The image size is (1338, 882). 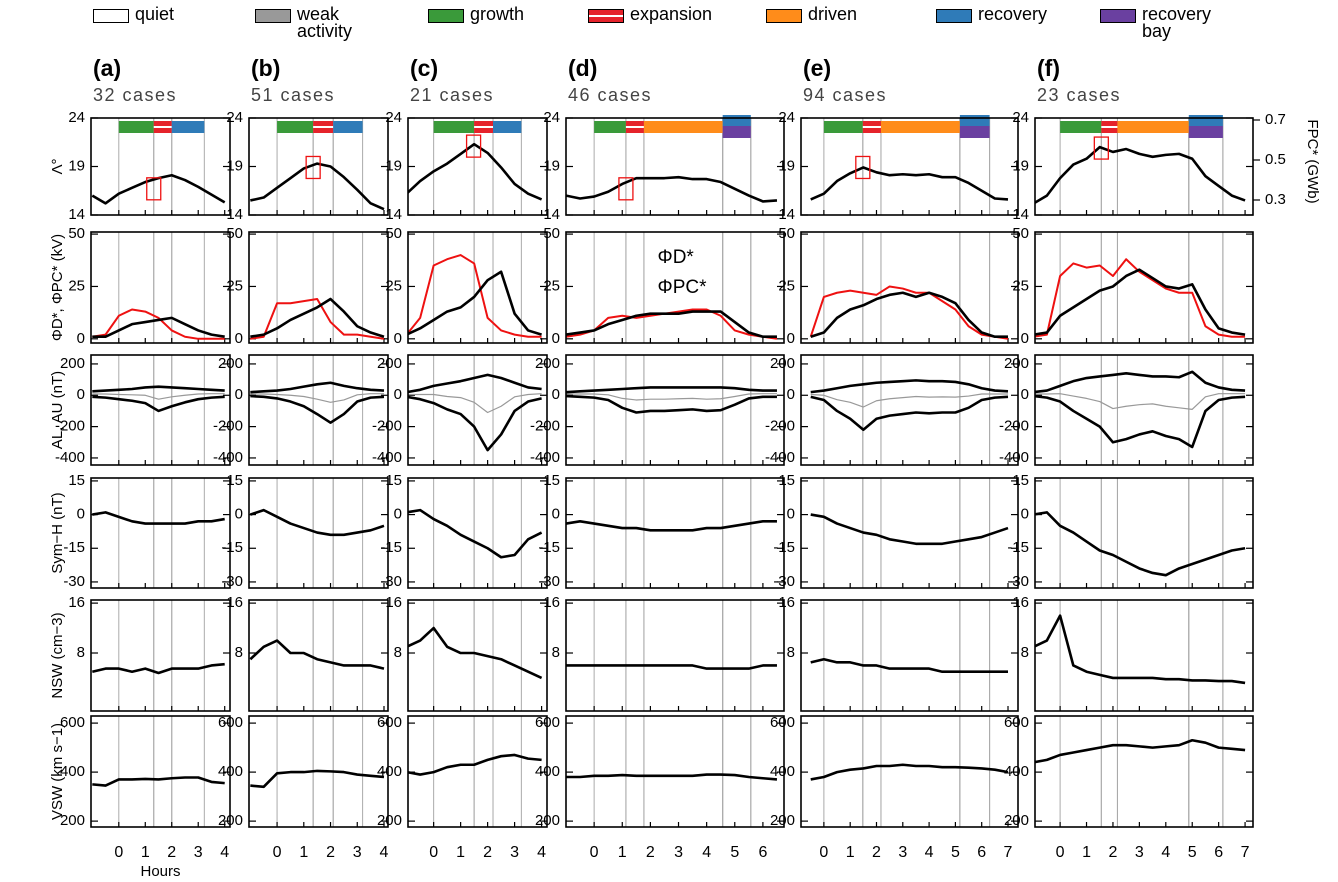 I want to click on legend-label: expansion, so click(x=671, y=14).